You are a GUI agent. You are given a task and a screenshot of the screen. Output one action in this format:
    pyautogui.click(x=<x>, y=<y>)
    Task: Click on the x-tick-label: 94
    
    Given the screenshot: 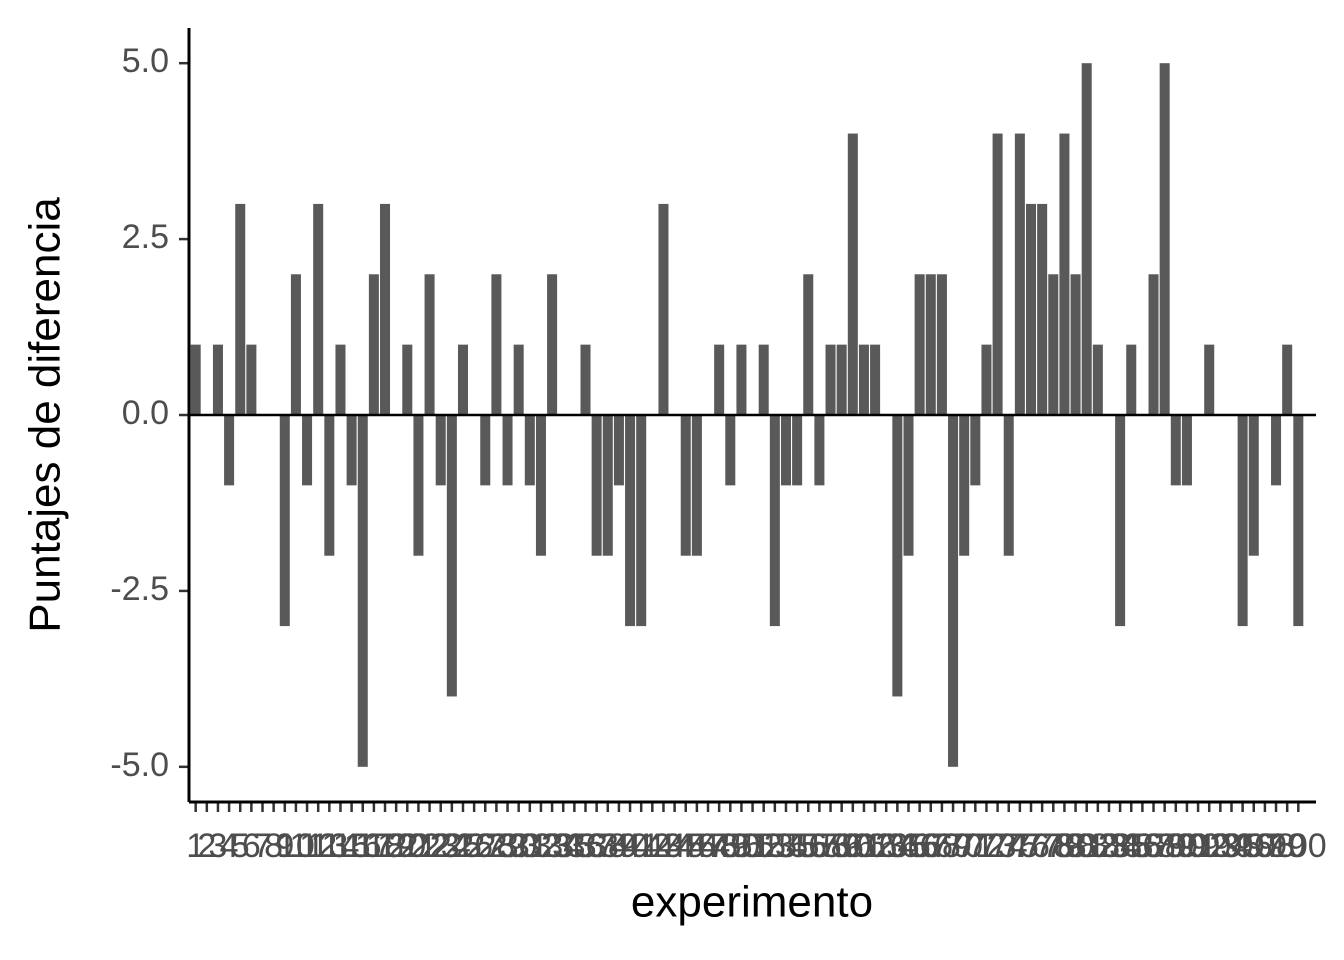 What is the action you would take?
    pyautogui.click(x=1232, y=846)
    